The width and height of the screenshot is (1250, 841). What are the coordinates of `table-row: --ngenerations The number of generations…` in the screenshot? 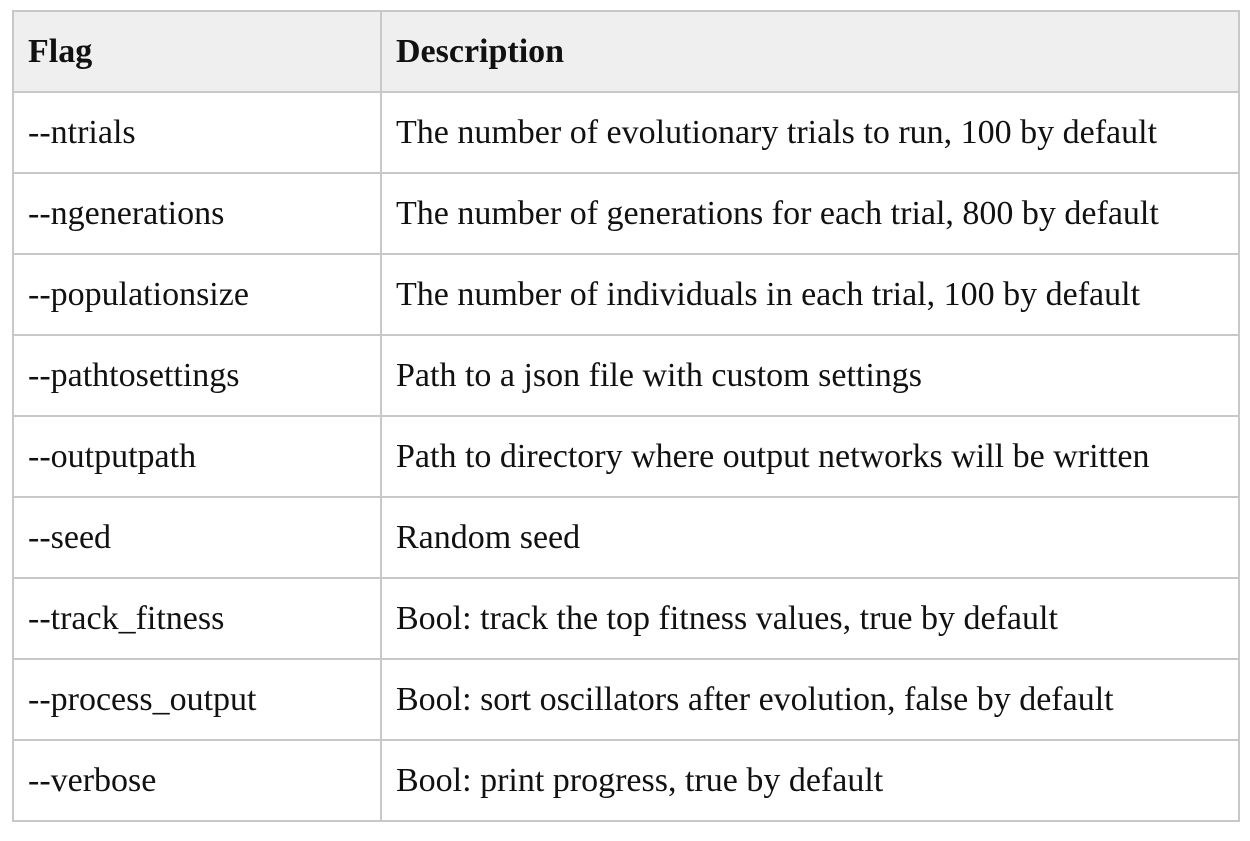 It's located at (626, 213).